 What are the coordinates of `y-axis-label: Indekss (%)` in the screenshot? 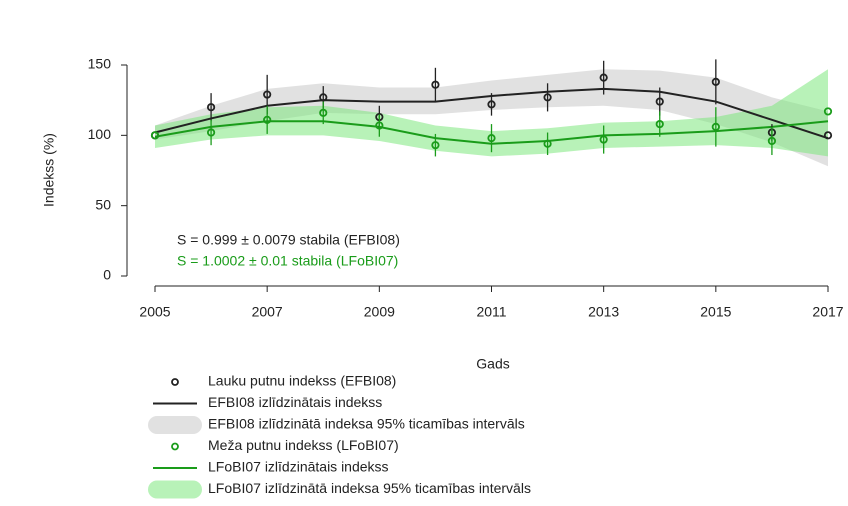 It's located at (49, 170).